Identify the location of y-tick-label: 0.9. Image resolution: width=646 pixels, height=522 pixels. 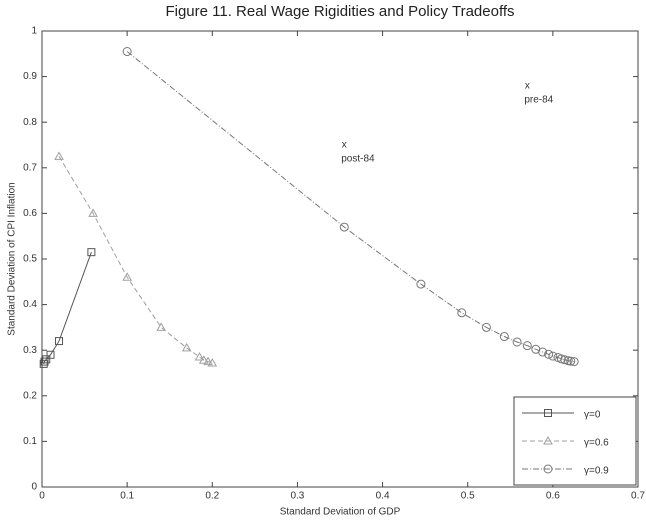
(30, 76).